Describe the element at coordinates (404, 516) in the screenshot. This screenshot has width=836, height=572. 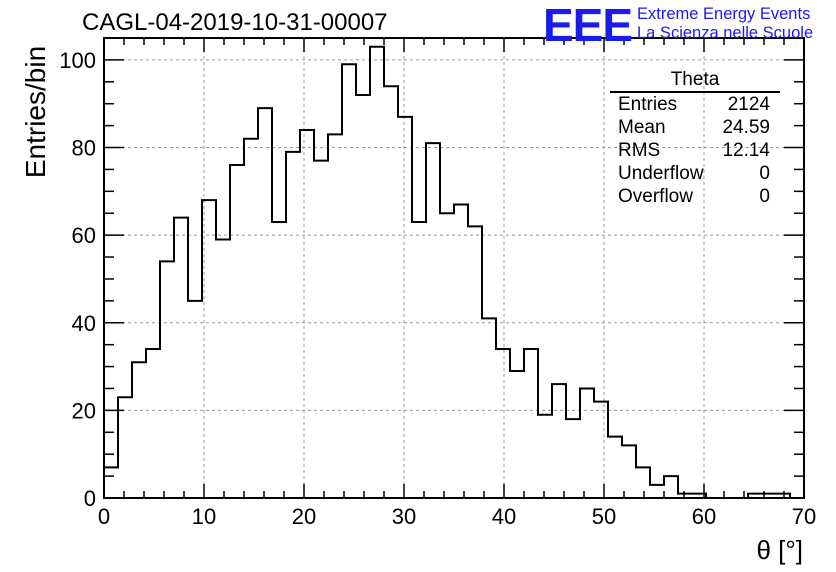
I see `x-tick-label: 30` at that location.